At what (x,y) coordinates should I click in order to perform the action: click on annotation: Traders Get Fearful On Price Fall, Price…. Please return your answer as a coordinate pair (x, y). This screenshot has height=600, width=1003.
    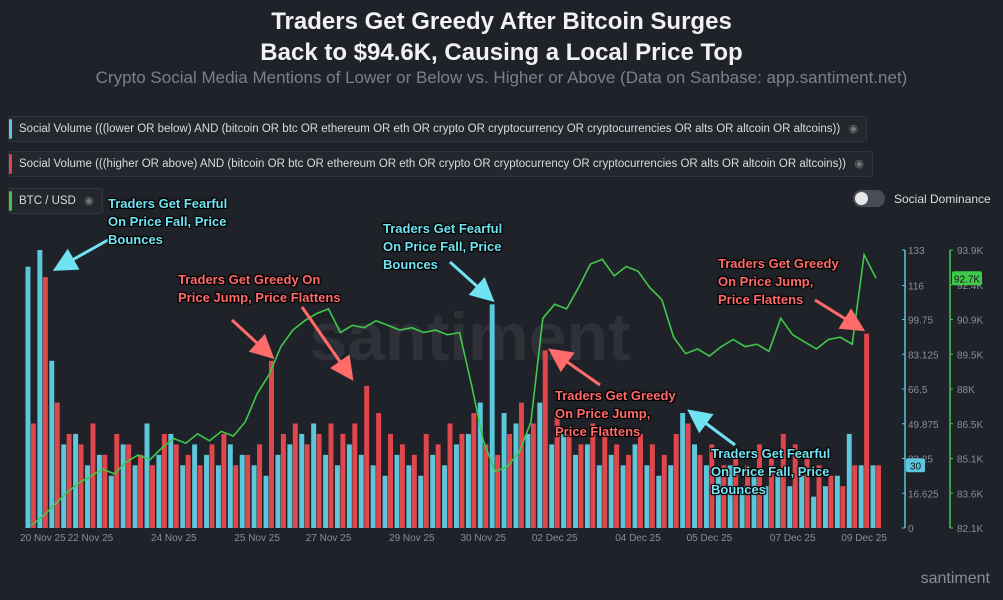
    Looking at the image, I should click on (443, 246).